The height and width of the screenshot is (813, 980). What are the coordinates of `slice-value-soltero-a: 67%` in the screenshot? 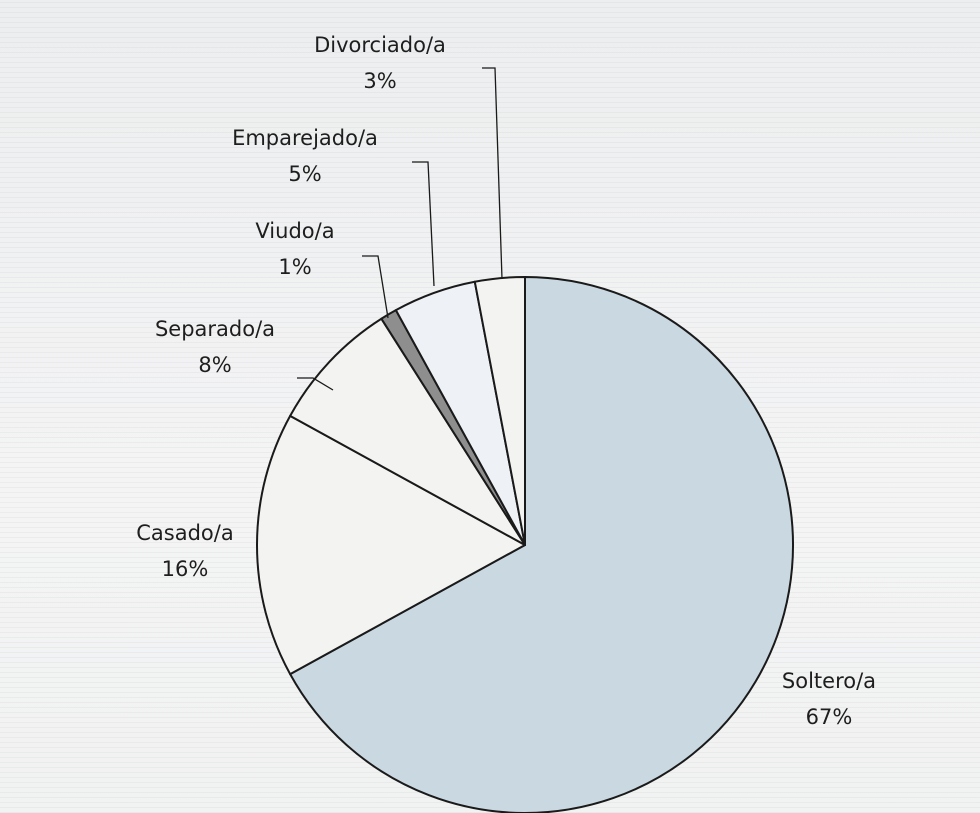 It's located at (829, 717).